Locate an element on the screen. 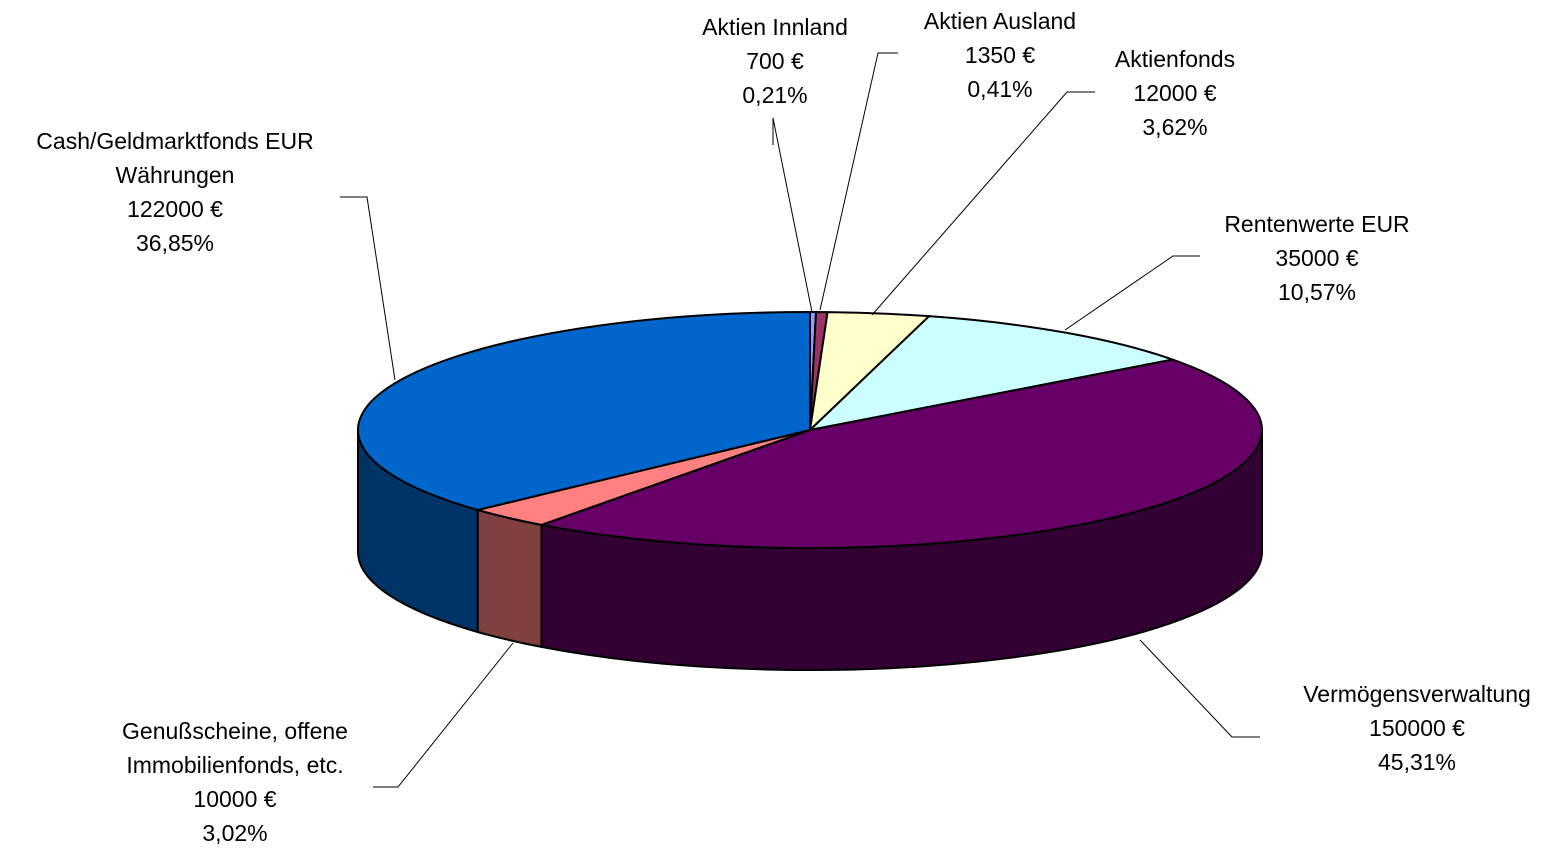 The image size is (1546, 852). data-label-line: 150000 € is located at coordinates (1417, 728).